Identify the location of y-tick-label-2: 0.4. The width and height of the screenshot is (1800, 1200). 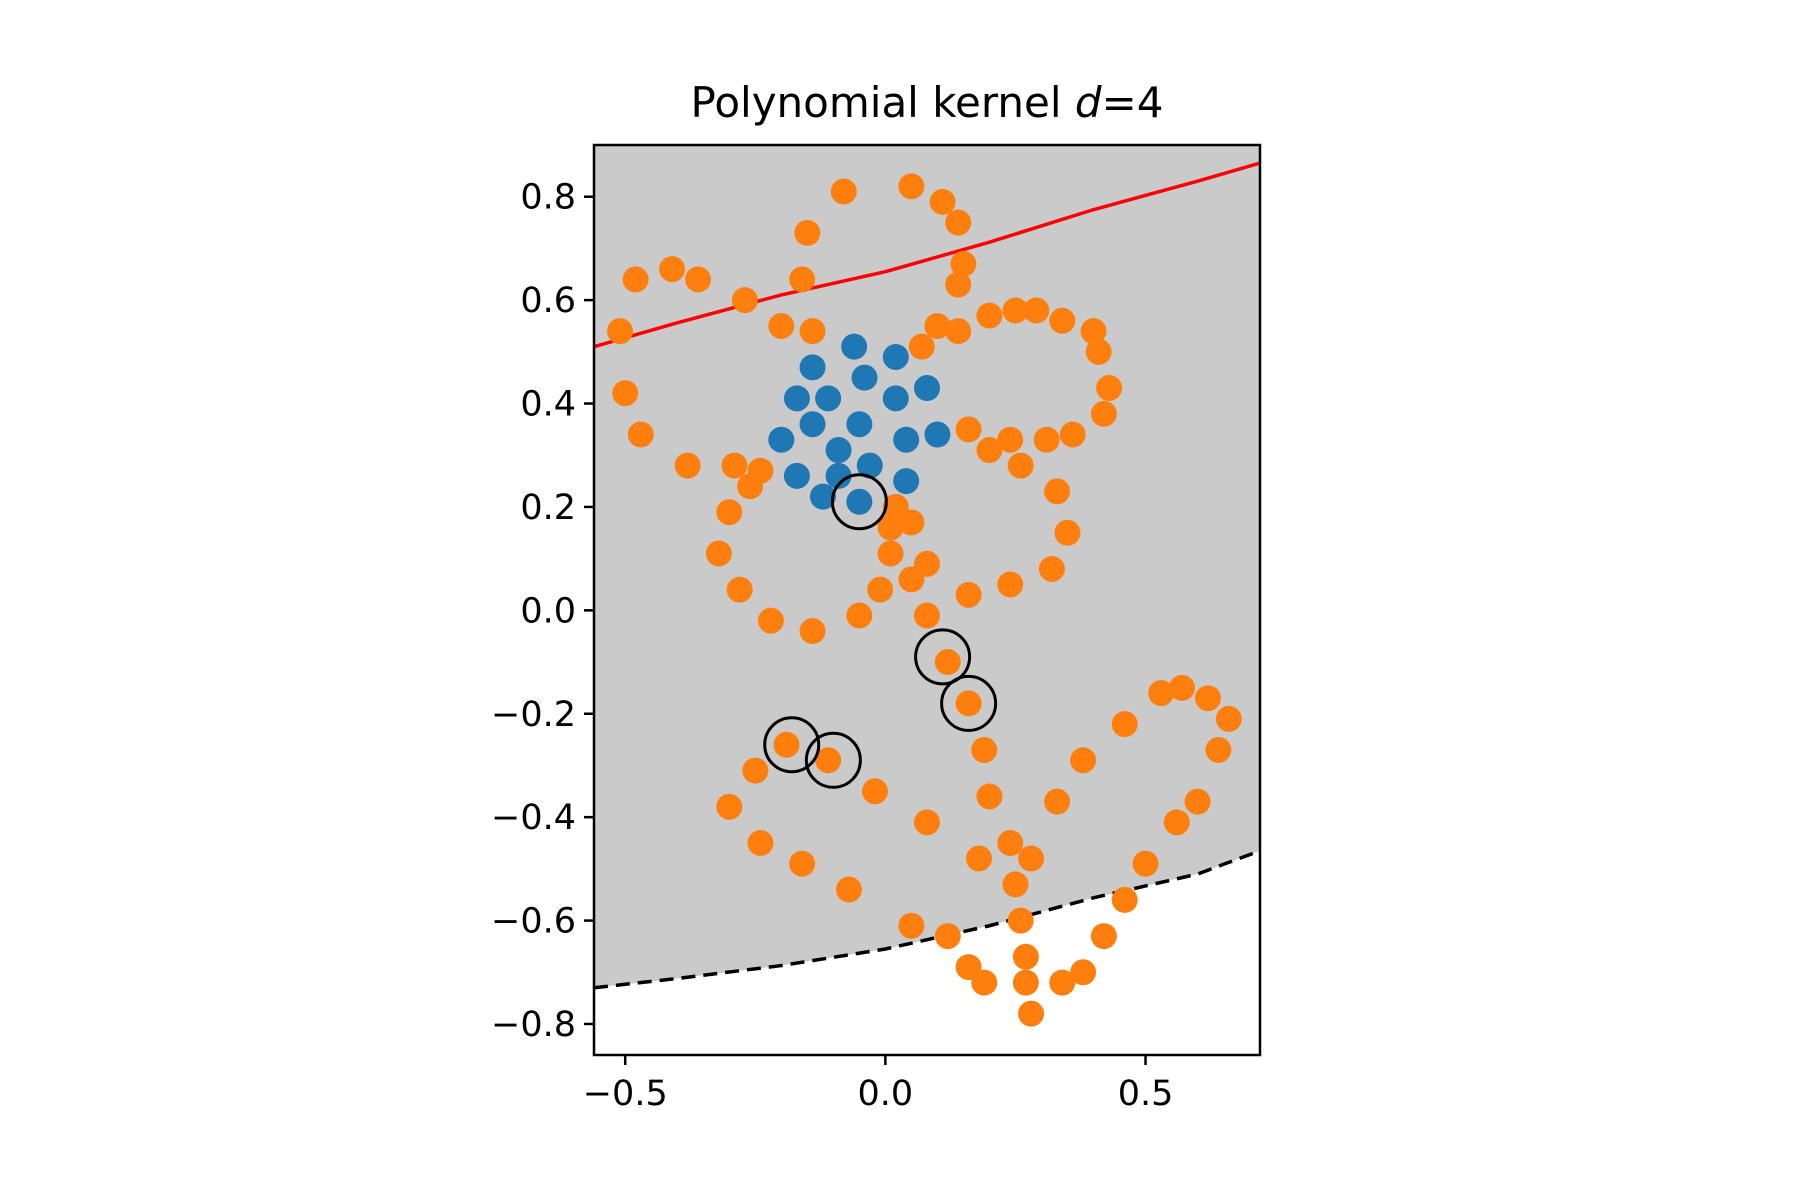
(548, 405).